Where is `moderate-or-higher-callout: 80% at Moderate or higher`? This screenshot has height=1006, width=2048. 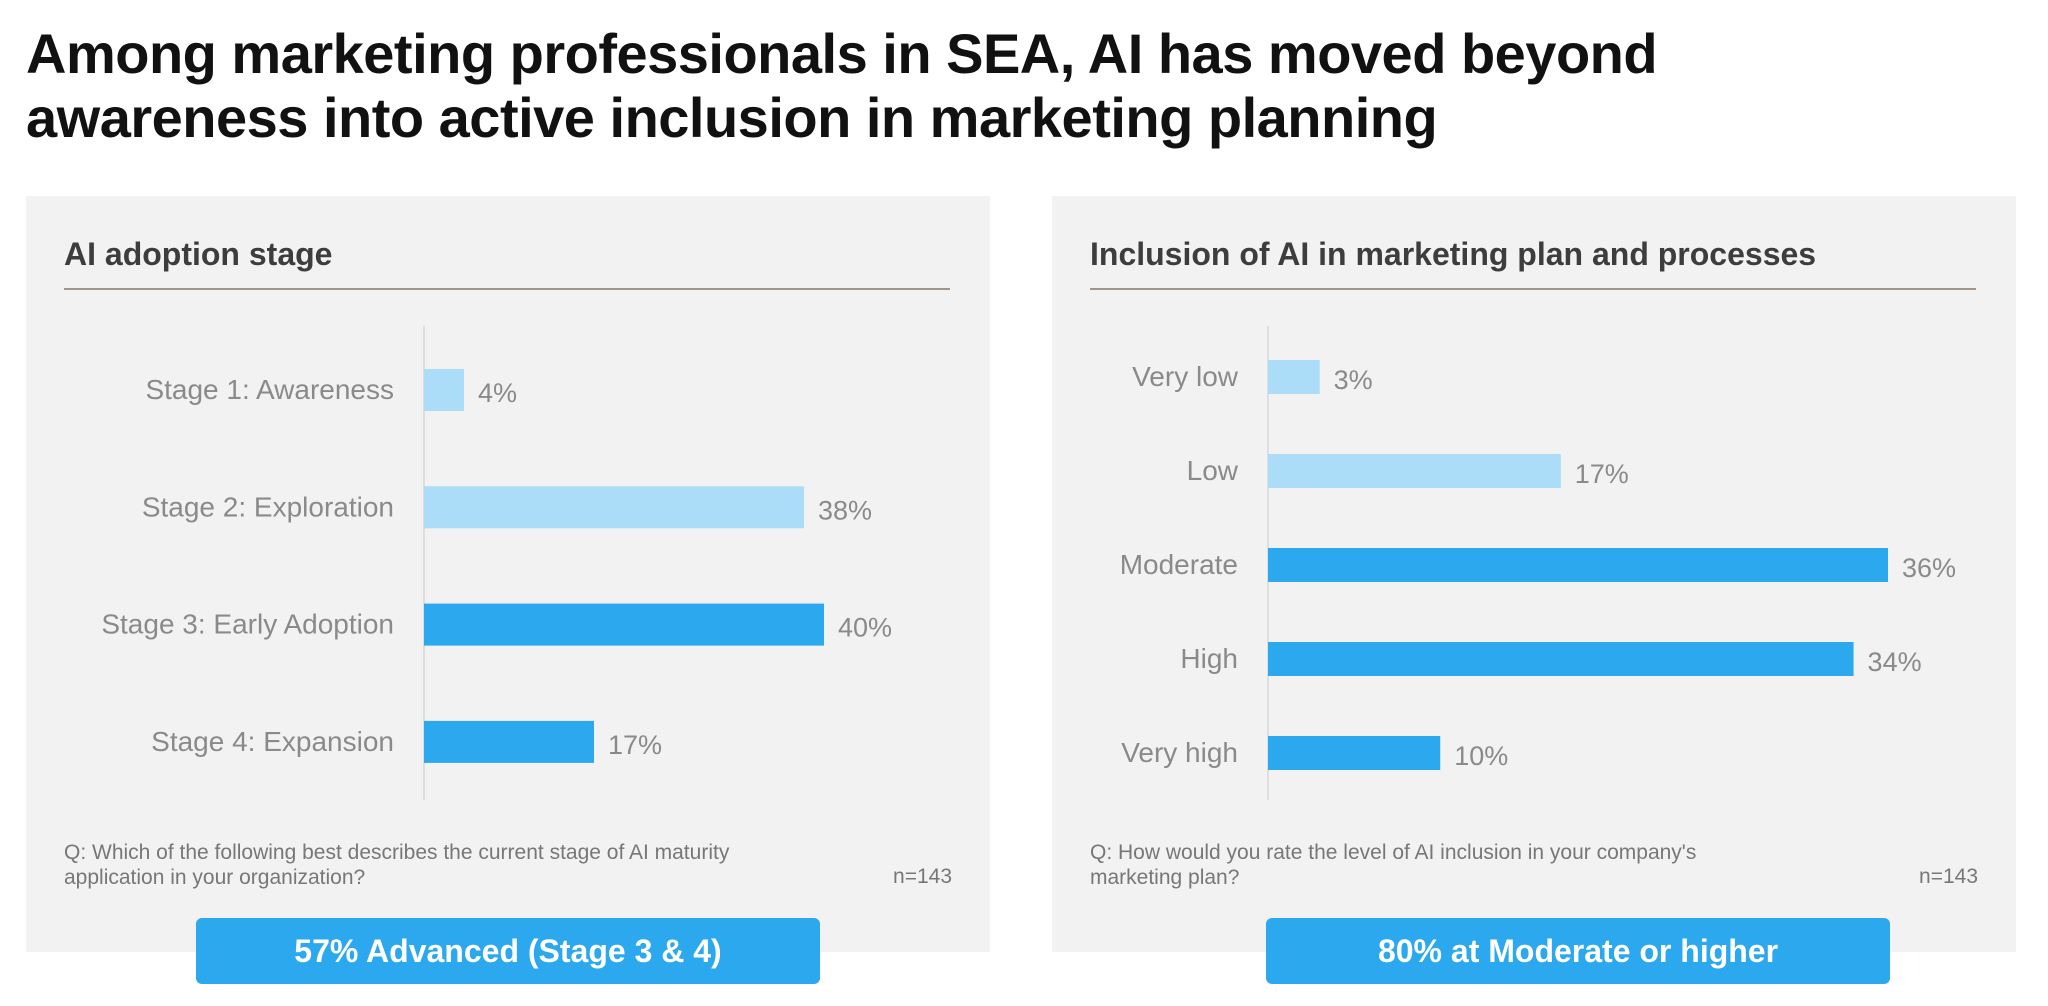
moderate-or-higher-callout: 80% at Moderate or higher is located at coordinates (1578, 951).